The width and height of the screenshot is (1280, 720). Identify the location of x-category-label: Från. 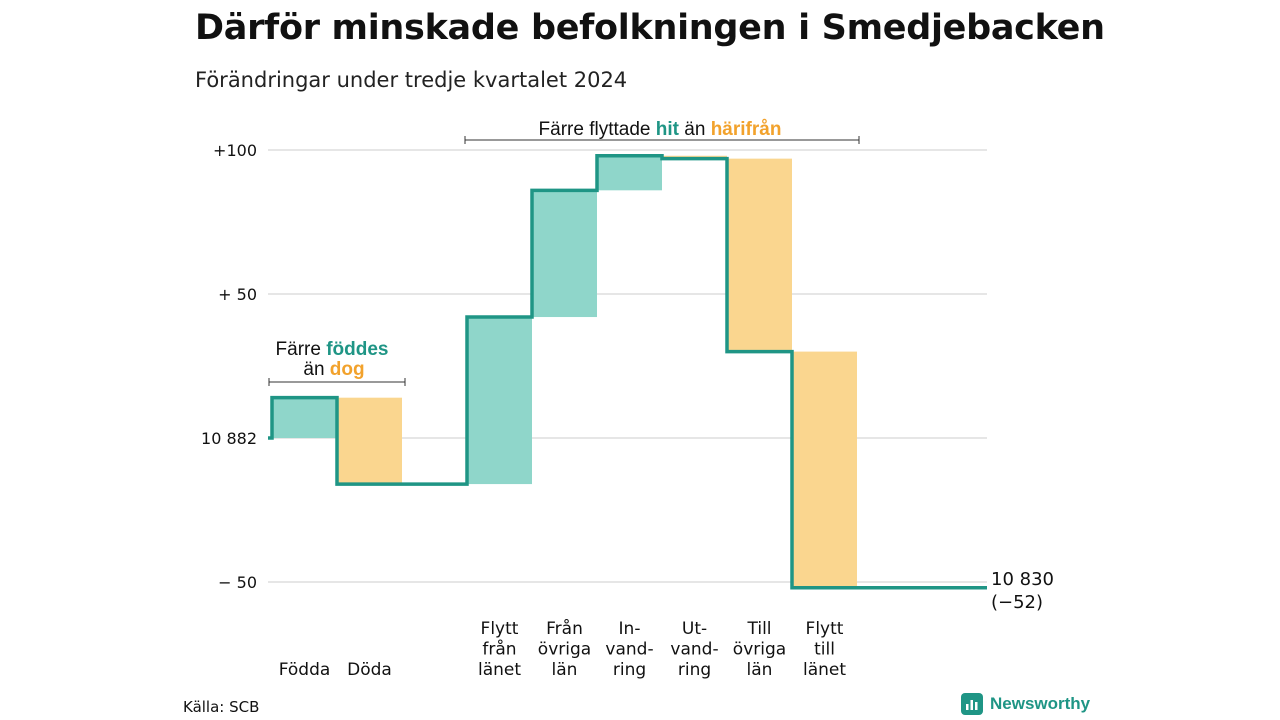
(564, 628).